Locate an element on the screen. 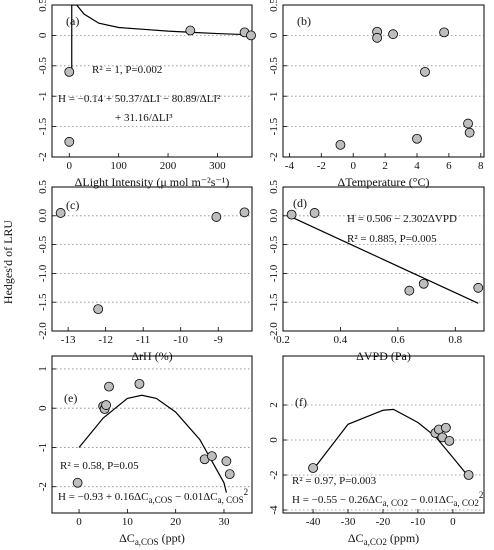 The image size is (494, 550). annotation-part: H = −0.55 − 0.26ΔC is located at coordinates (337, 500).